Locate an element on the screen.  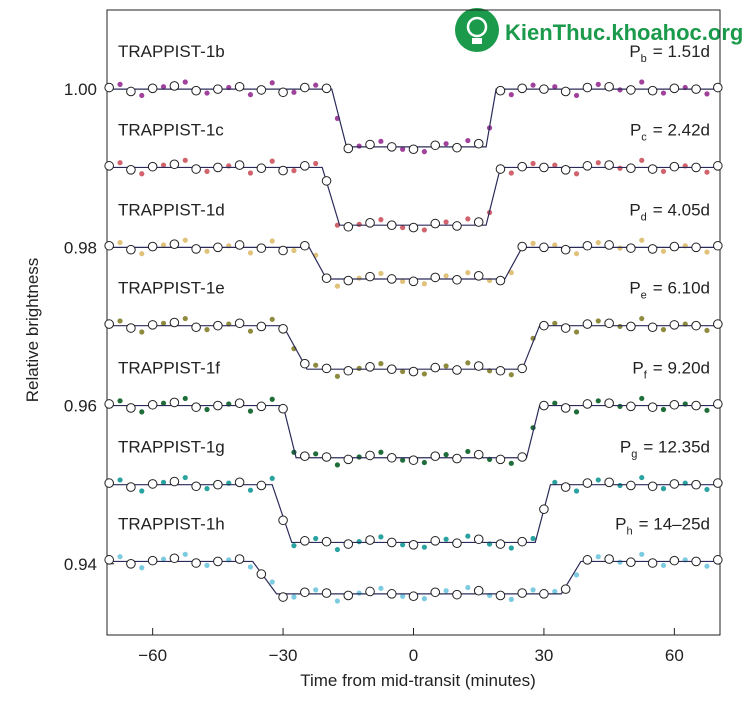
period-label: Pc = 2.42d is located at coordinates (670, 131).